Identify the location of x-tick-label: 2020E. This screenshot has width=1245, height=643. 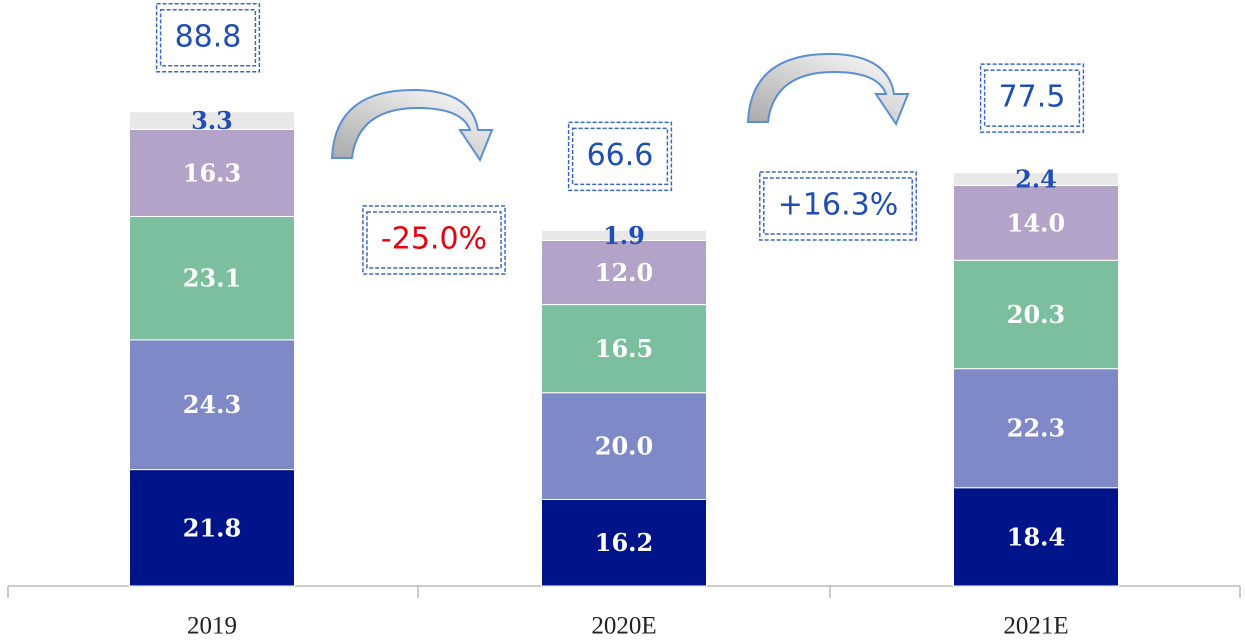
(623, 626).